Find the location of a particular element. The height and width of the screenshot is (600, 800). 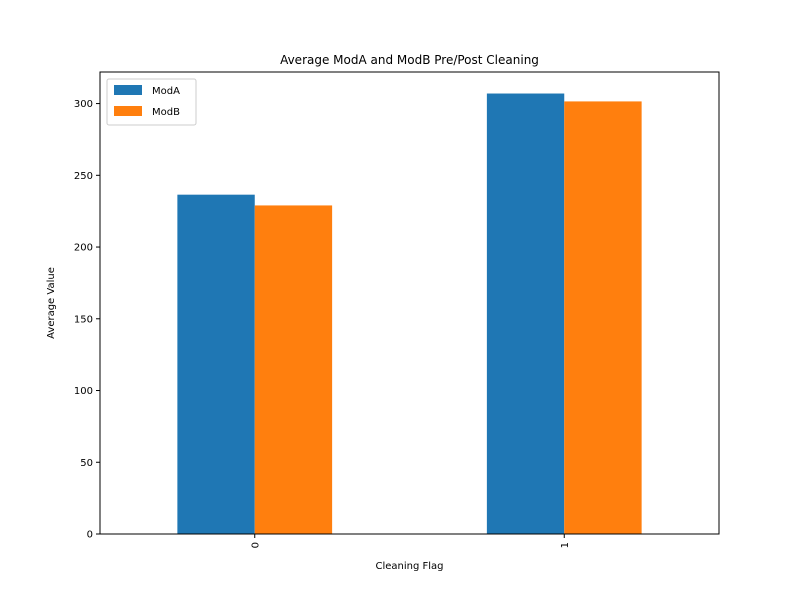

x-axis-label: Cleaning Flag is located at coordinates (409, 566).